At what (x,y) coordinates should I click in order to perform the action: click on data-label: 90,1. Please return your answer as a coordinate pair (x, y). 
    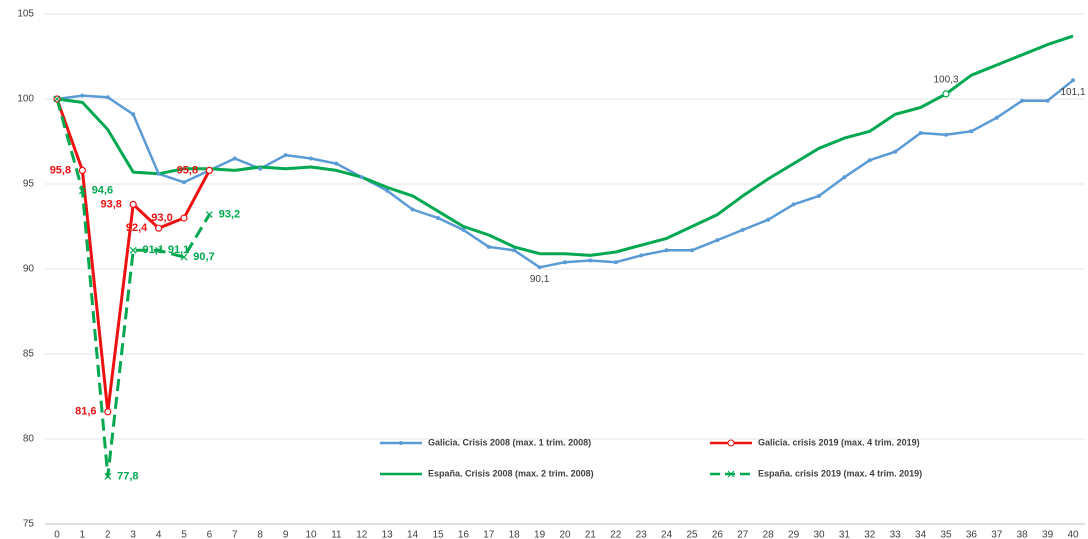
    Looking at the image, I should click on (540, 279).